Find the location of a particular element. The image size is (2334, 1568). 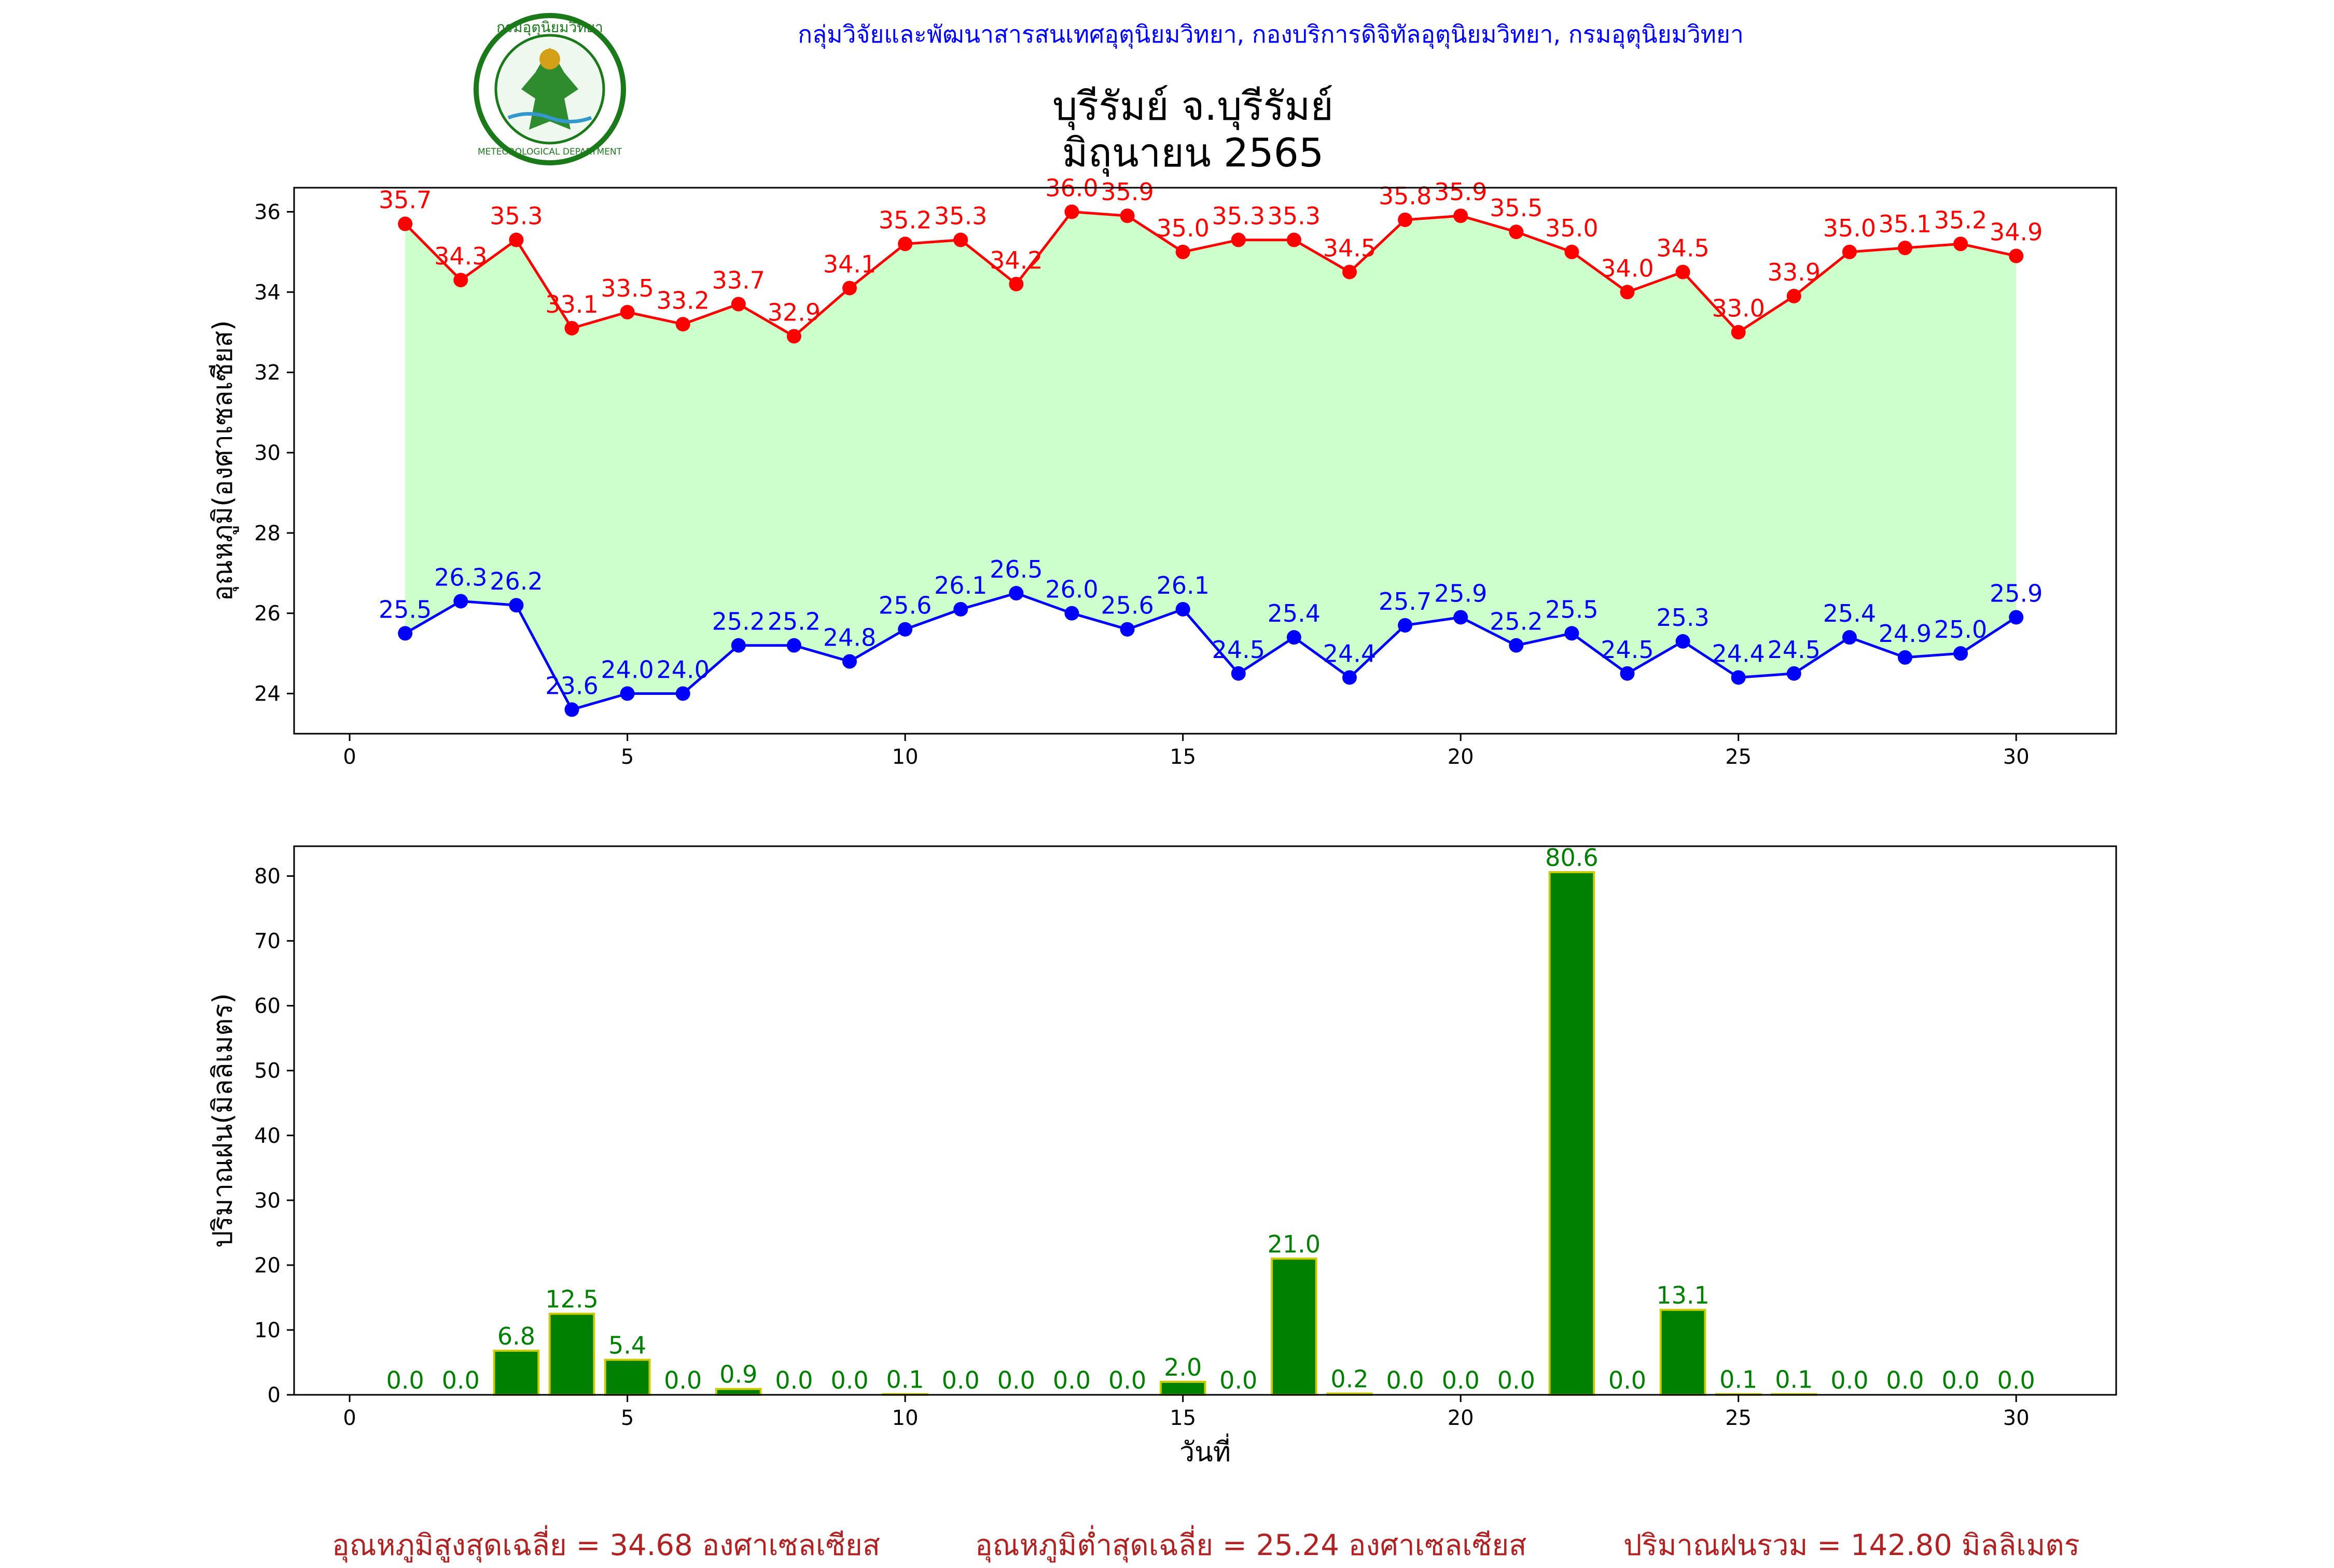

temp-x-tick-label: 15 is located at coordinates (1183, 757).